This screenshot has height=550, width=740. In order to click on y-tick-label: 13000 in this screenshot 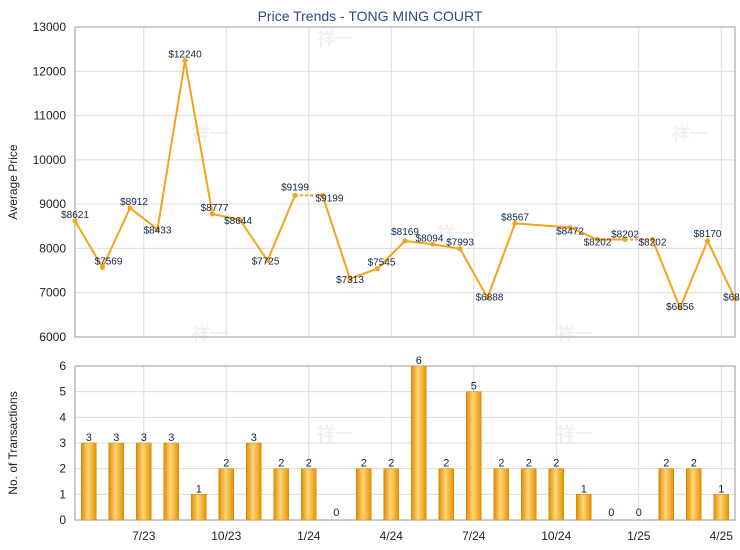, I will do `click(50, 27)`.